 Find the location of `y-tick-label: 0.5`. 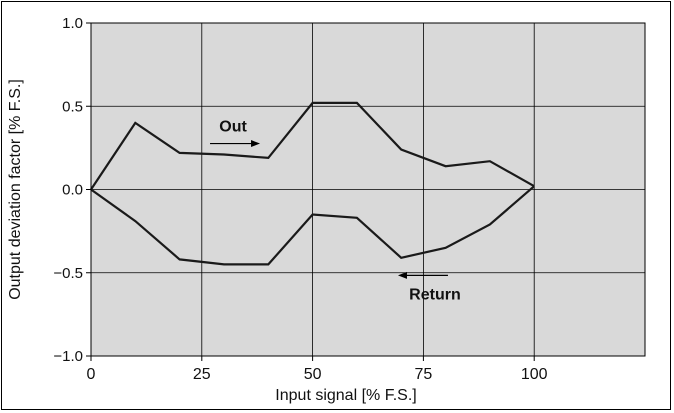

y-tick-label: 0.5 is located at coordinates (72, 106).